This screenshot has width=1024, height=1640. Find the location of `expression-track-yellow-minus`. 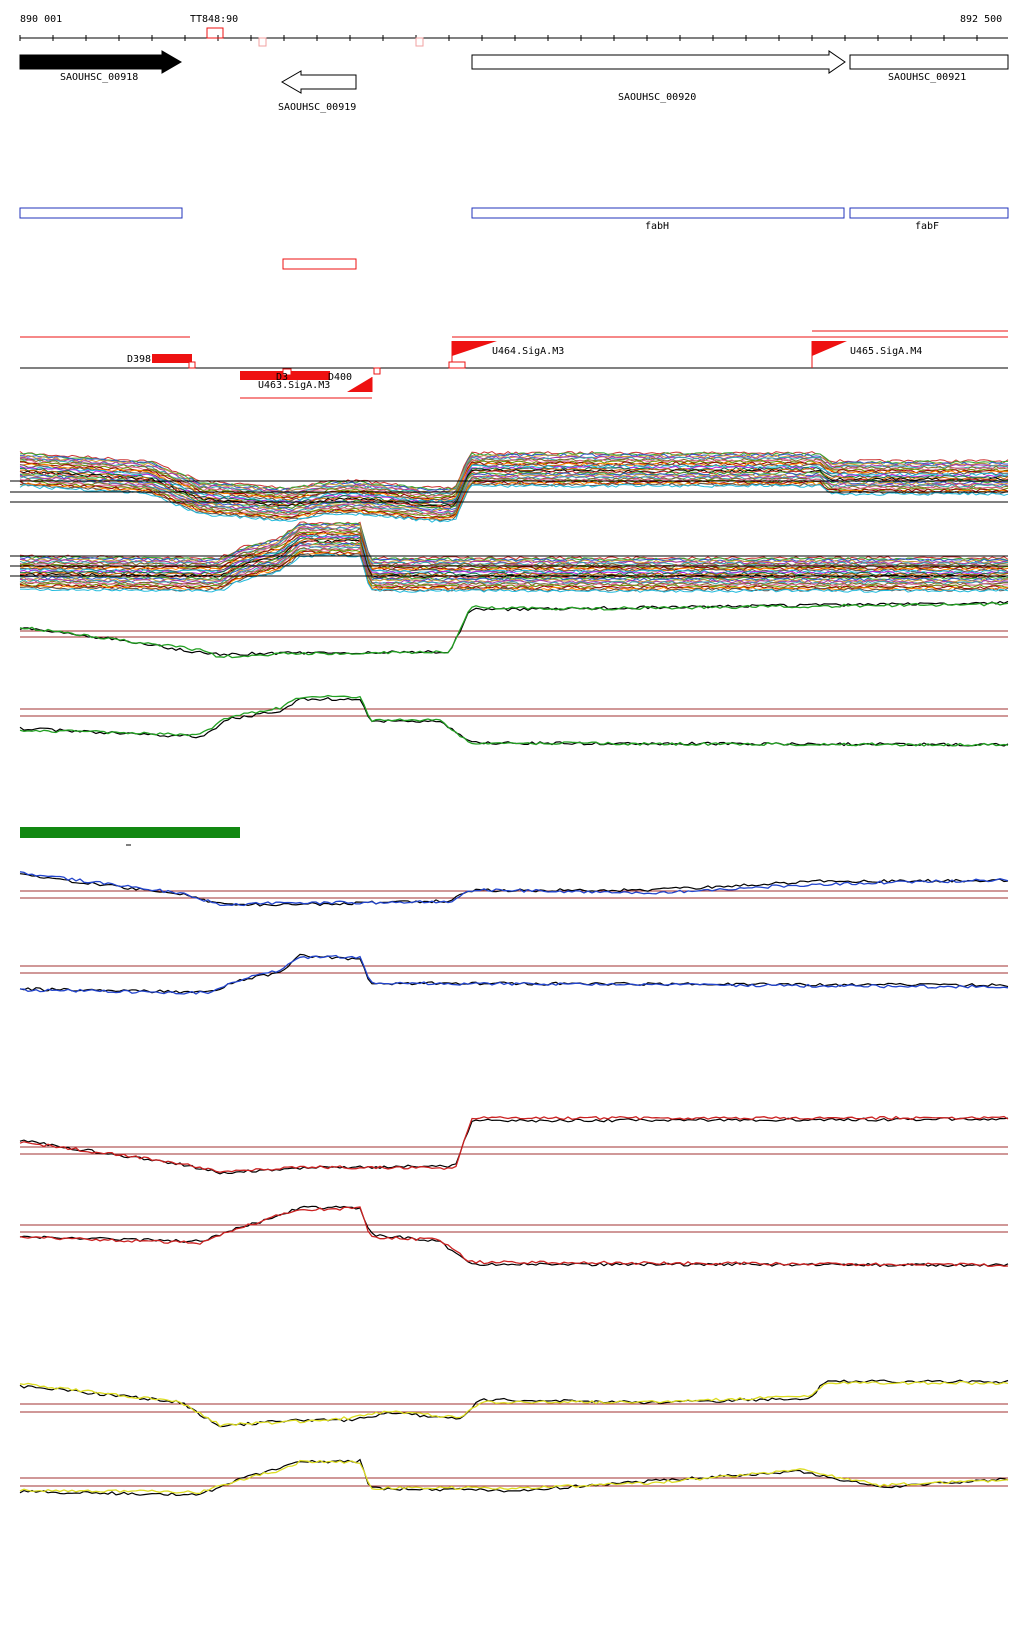

expression-track-yellow-minus is located at coordinates (514, 1477).